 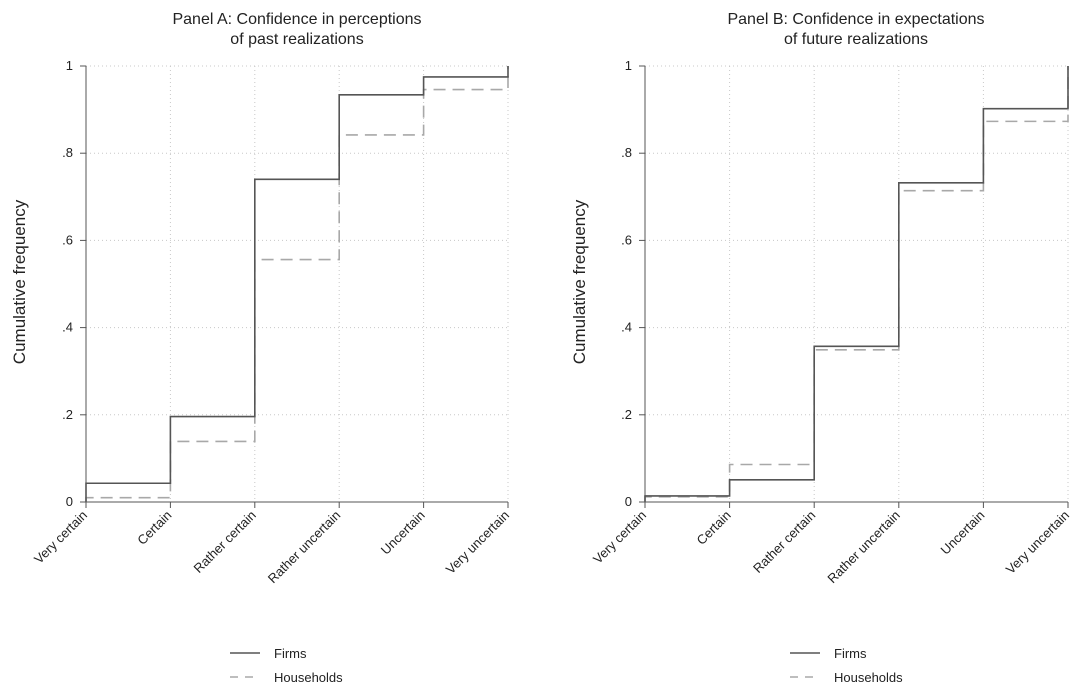 What do you see at coordinates (713, 528) in the screenshot?
I see `panel-b-xtick-label: Certain` at bounding box center [713, 528].